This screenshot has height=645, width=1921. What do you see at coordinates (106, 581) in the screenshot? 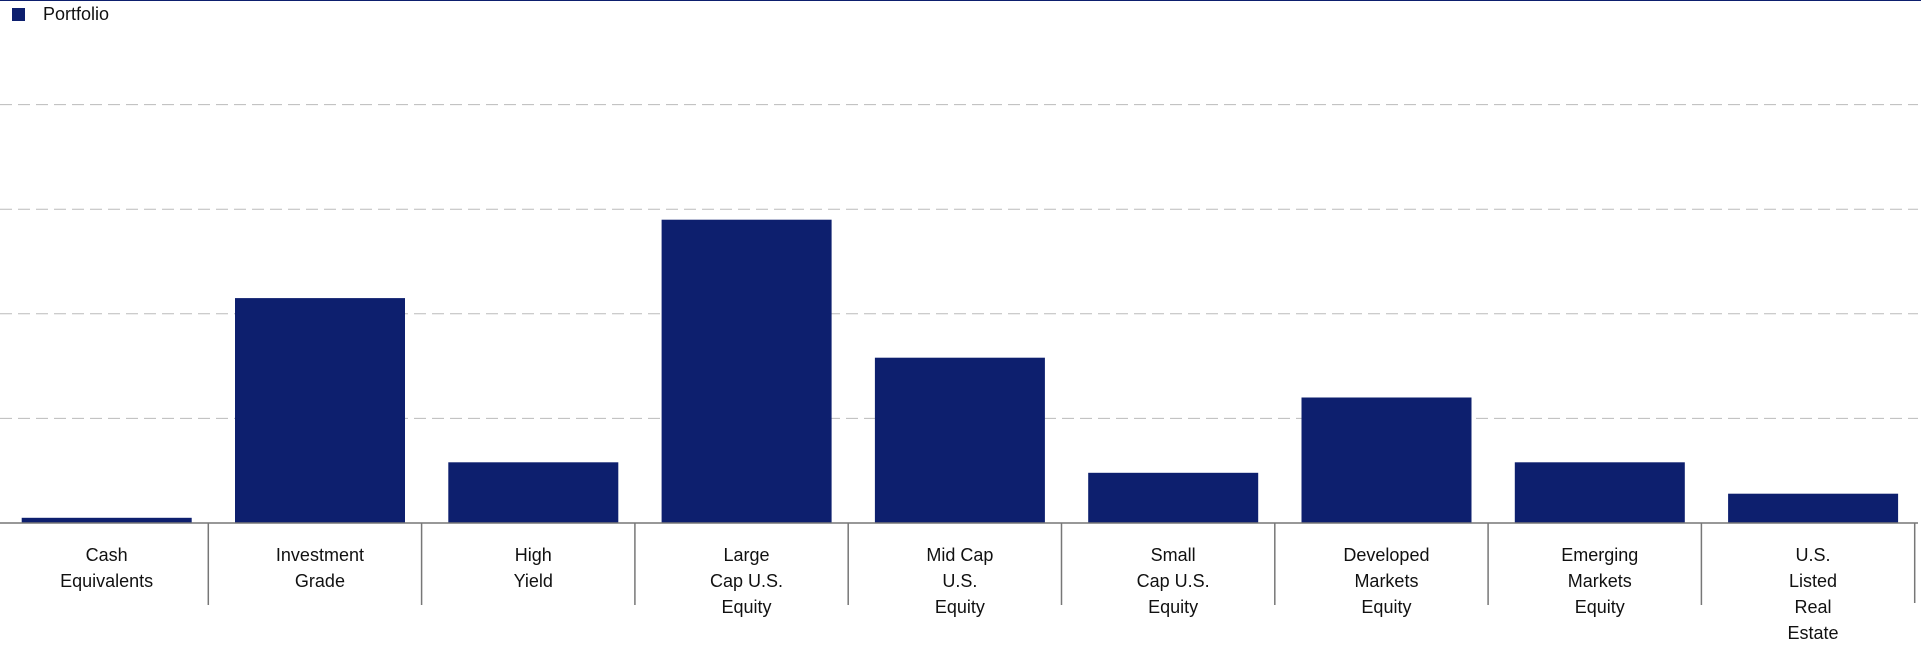
I see `x-tick-label-line: Equivalents` at bounding box center [106, 581].